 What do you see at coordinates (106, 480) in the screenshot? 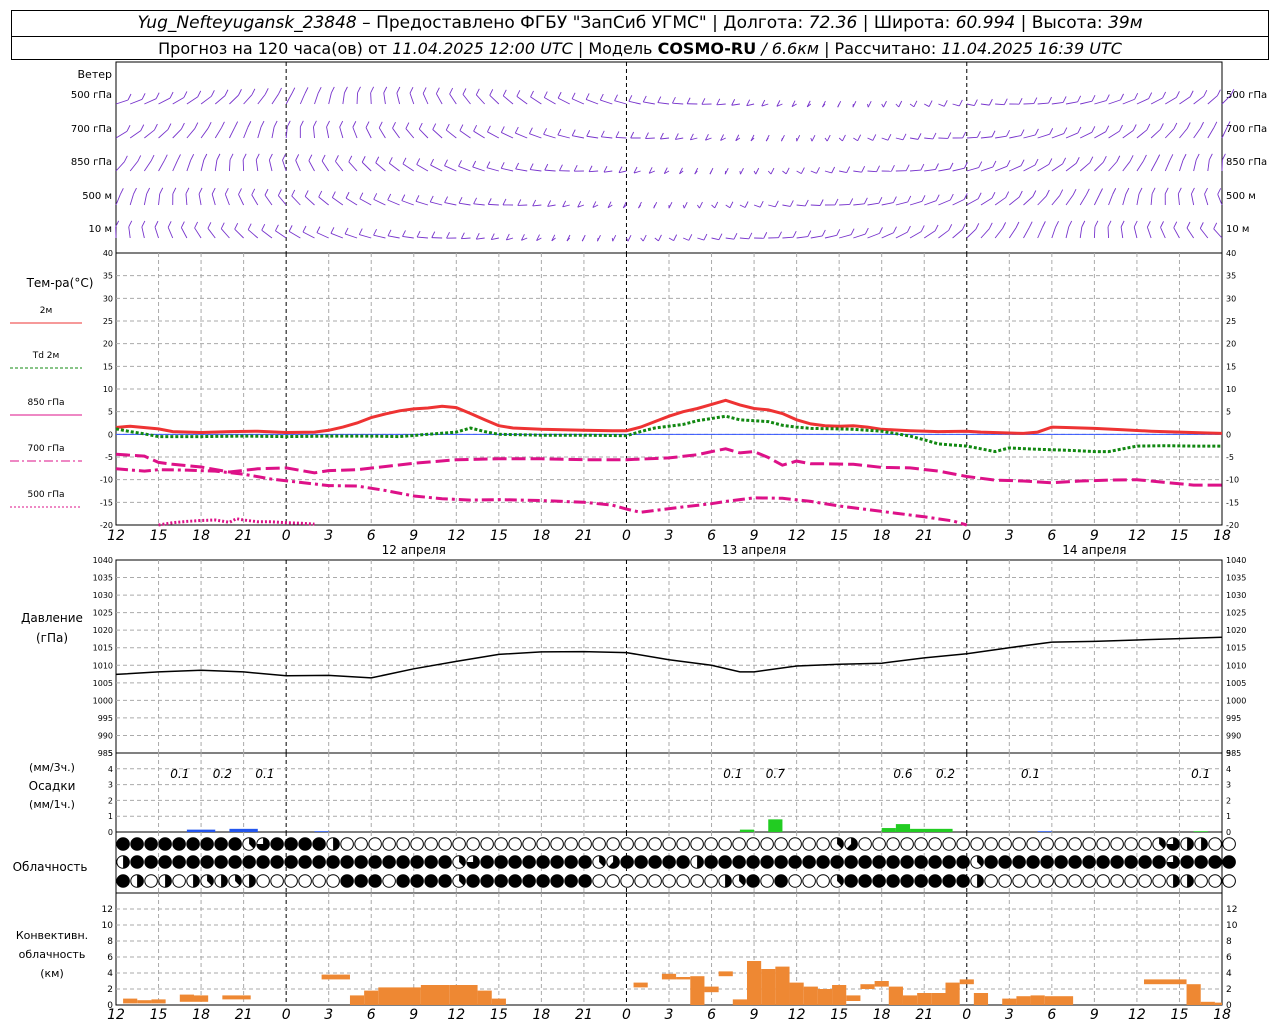
I see `temp-tick-left: -10` at bounding box center [106, 480].